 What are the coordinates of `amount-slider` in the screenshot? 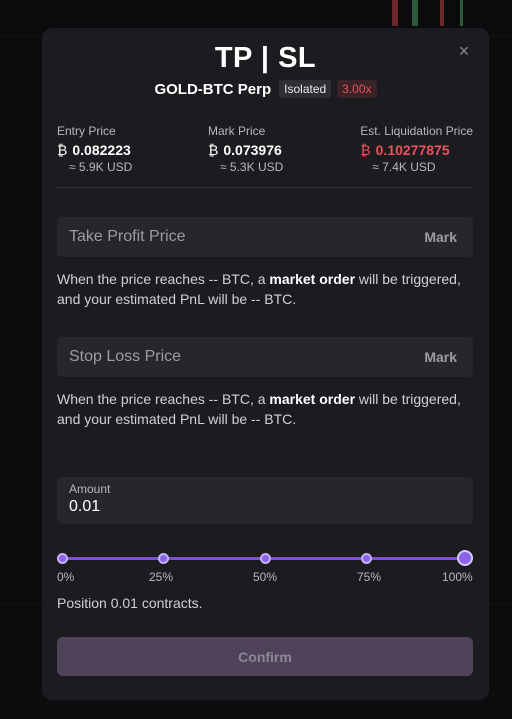 It's located at (265, 558).